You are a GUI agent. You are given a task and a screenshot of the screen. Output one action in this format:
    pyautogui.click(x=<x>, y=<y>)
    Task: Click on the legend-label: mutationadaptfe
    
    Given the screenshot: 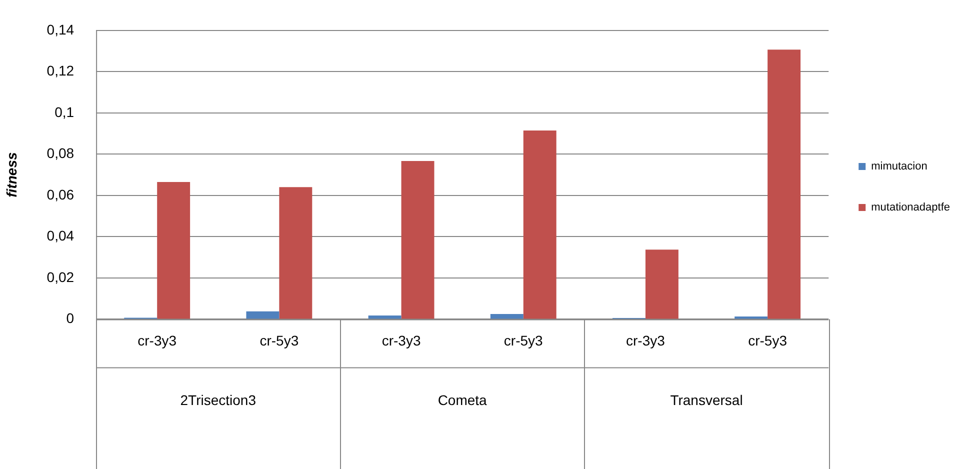 What is the action you would take?
    pyautogui.click(x=910, y=208)
    